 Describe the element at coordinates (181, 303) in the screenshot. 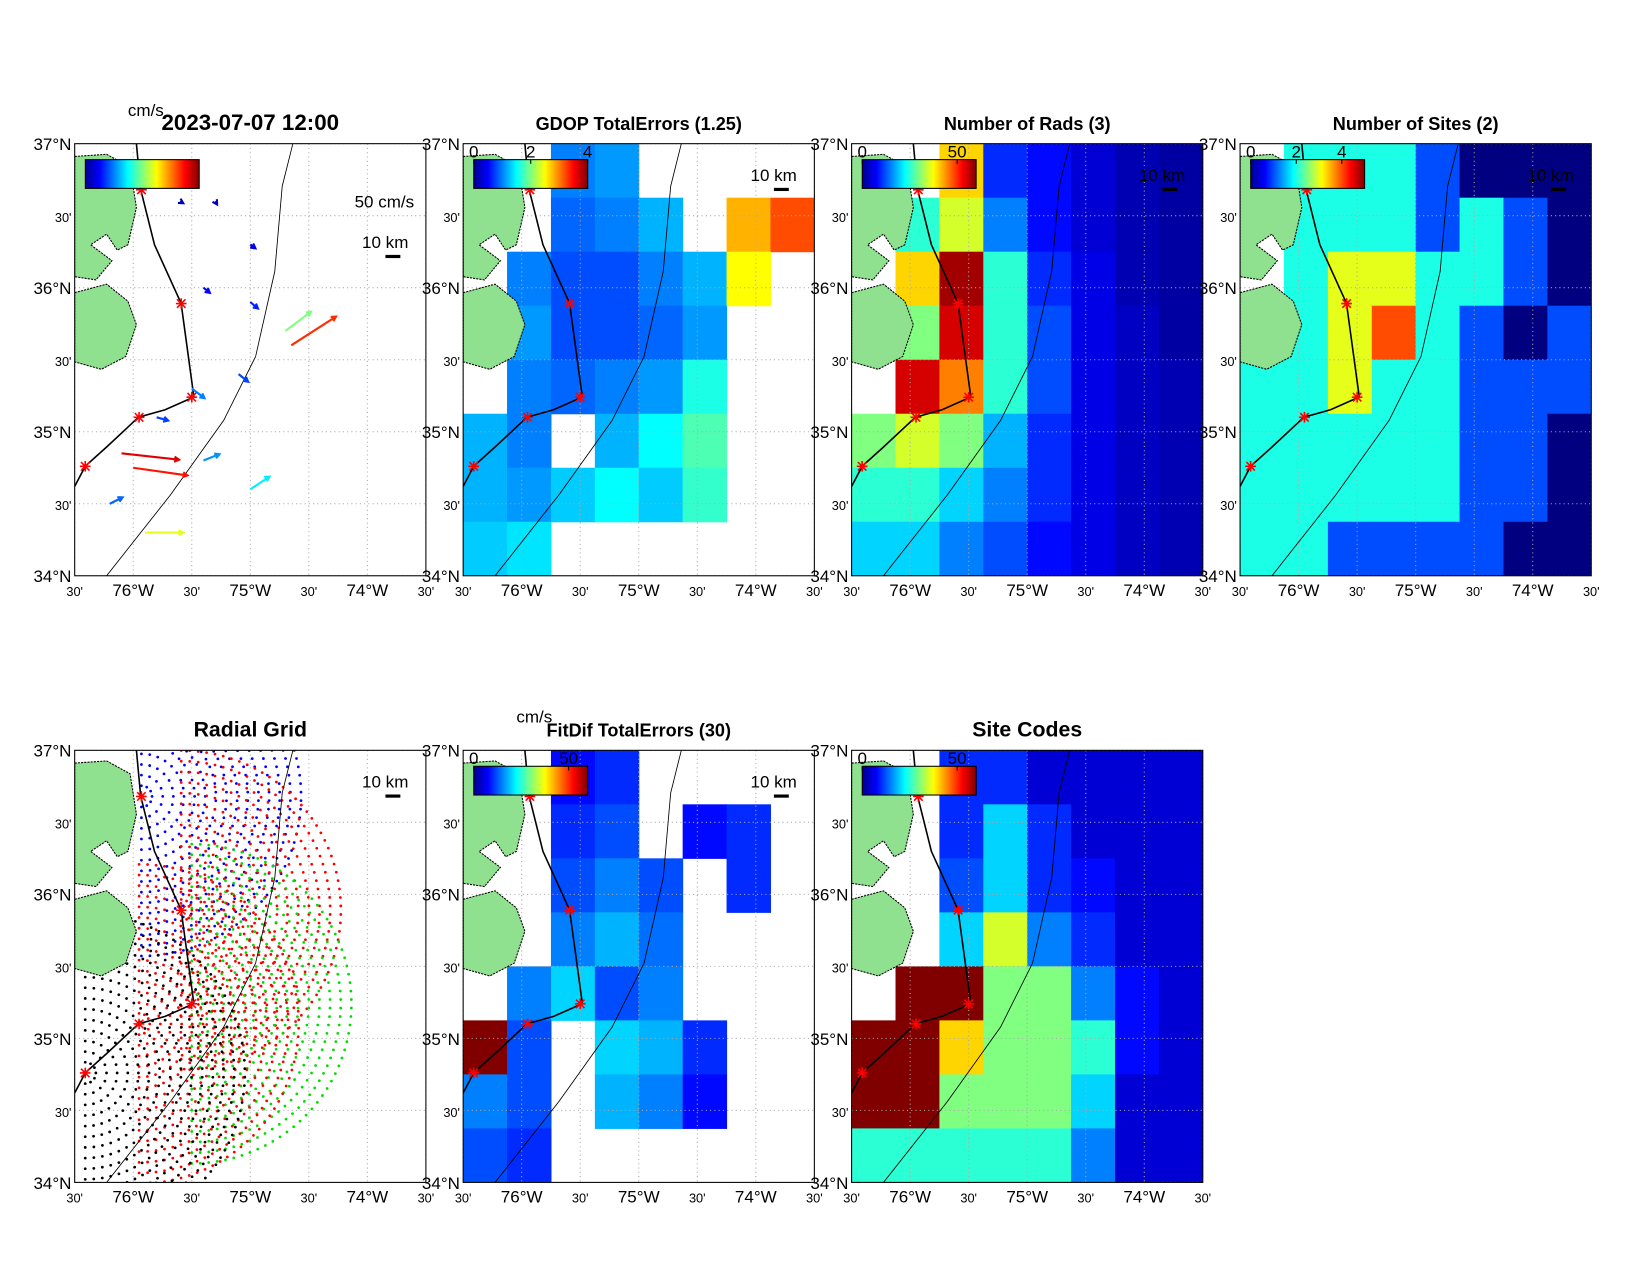

I see `site-marker` at that location.